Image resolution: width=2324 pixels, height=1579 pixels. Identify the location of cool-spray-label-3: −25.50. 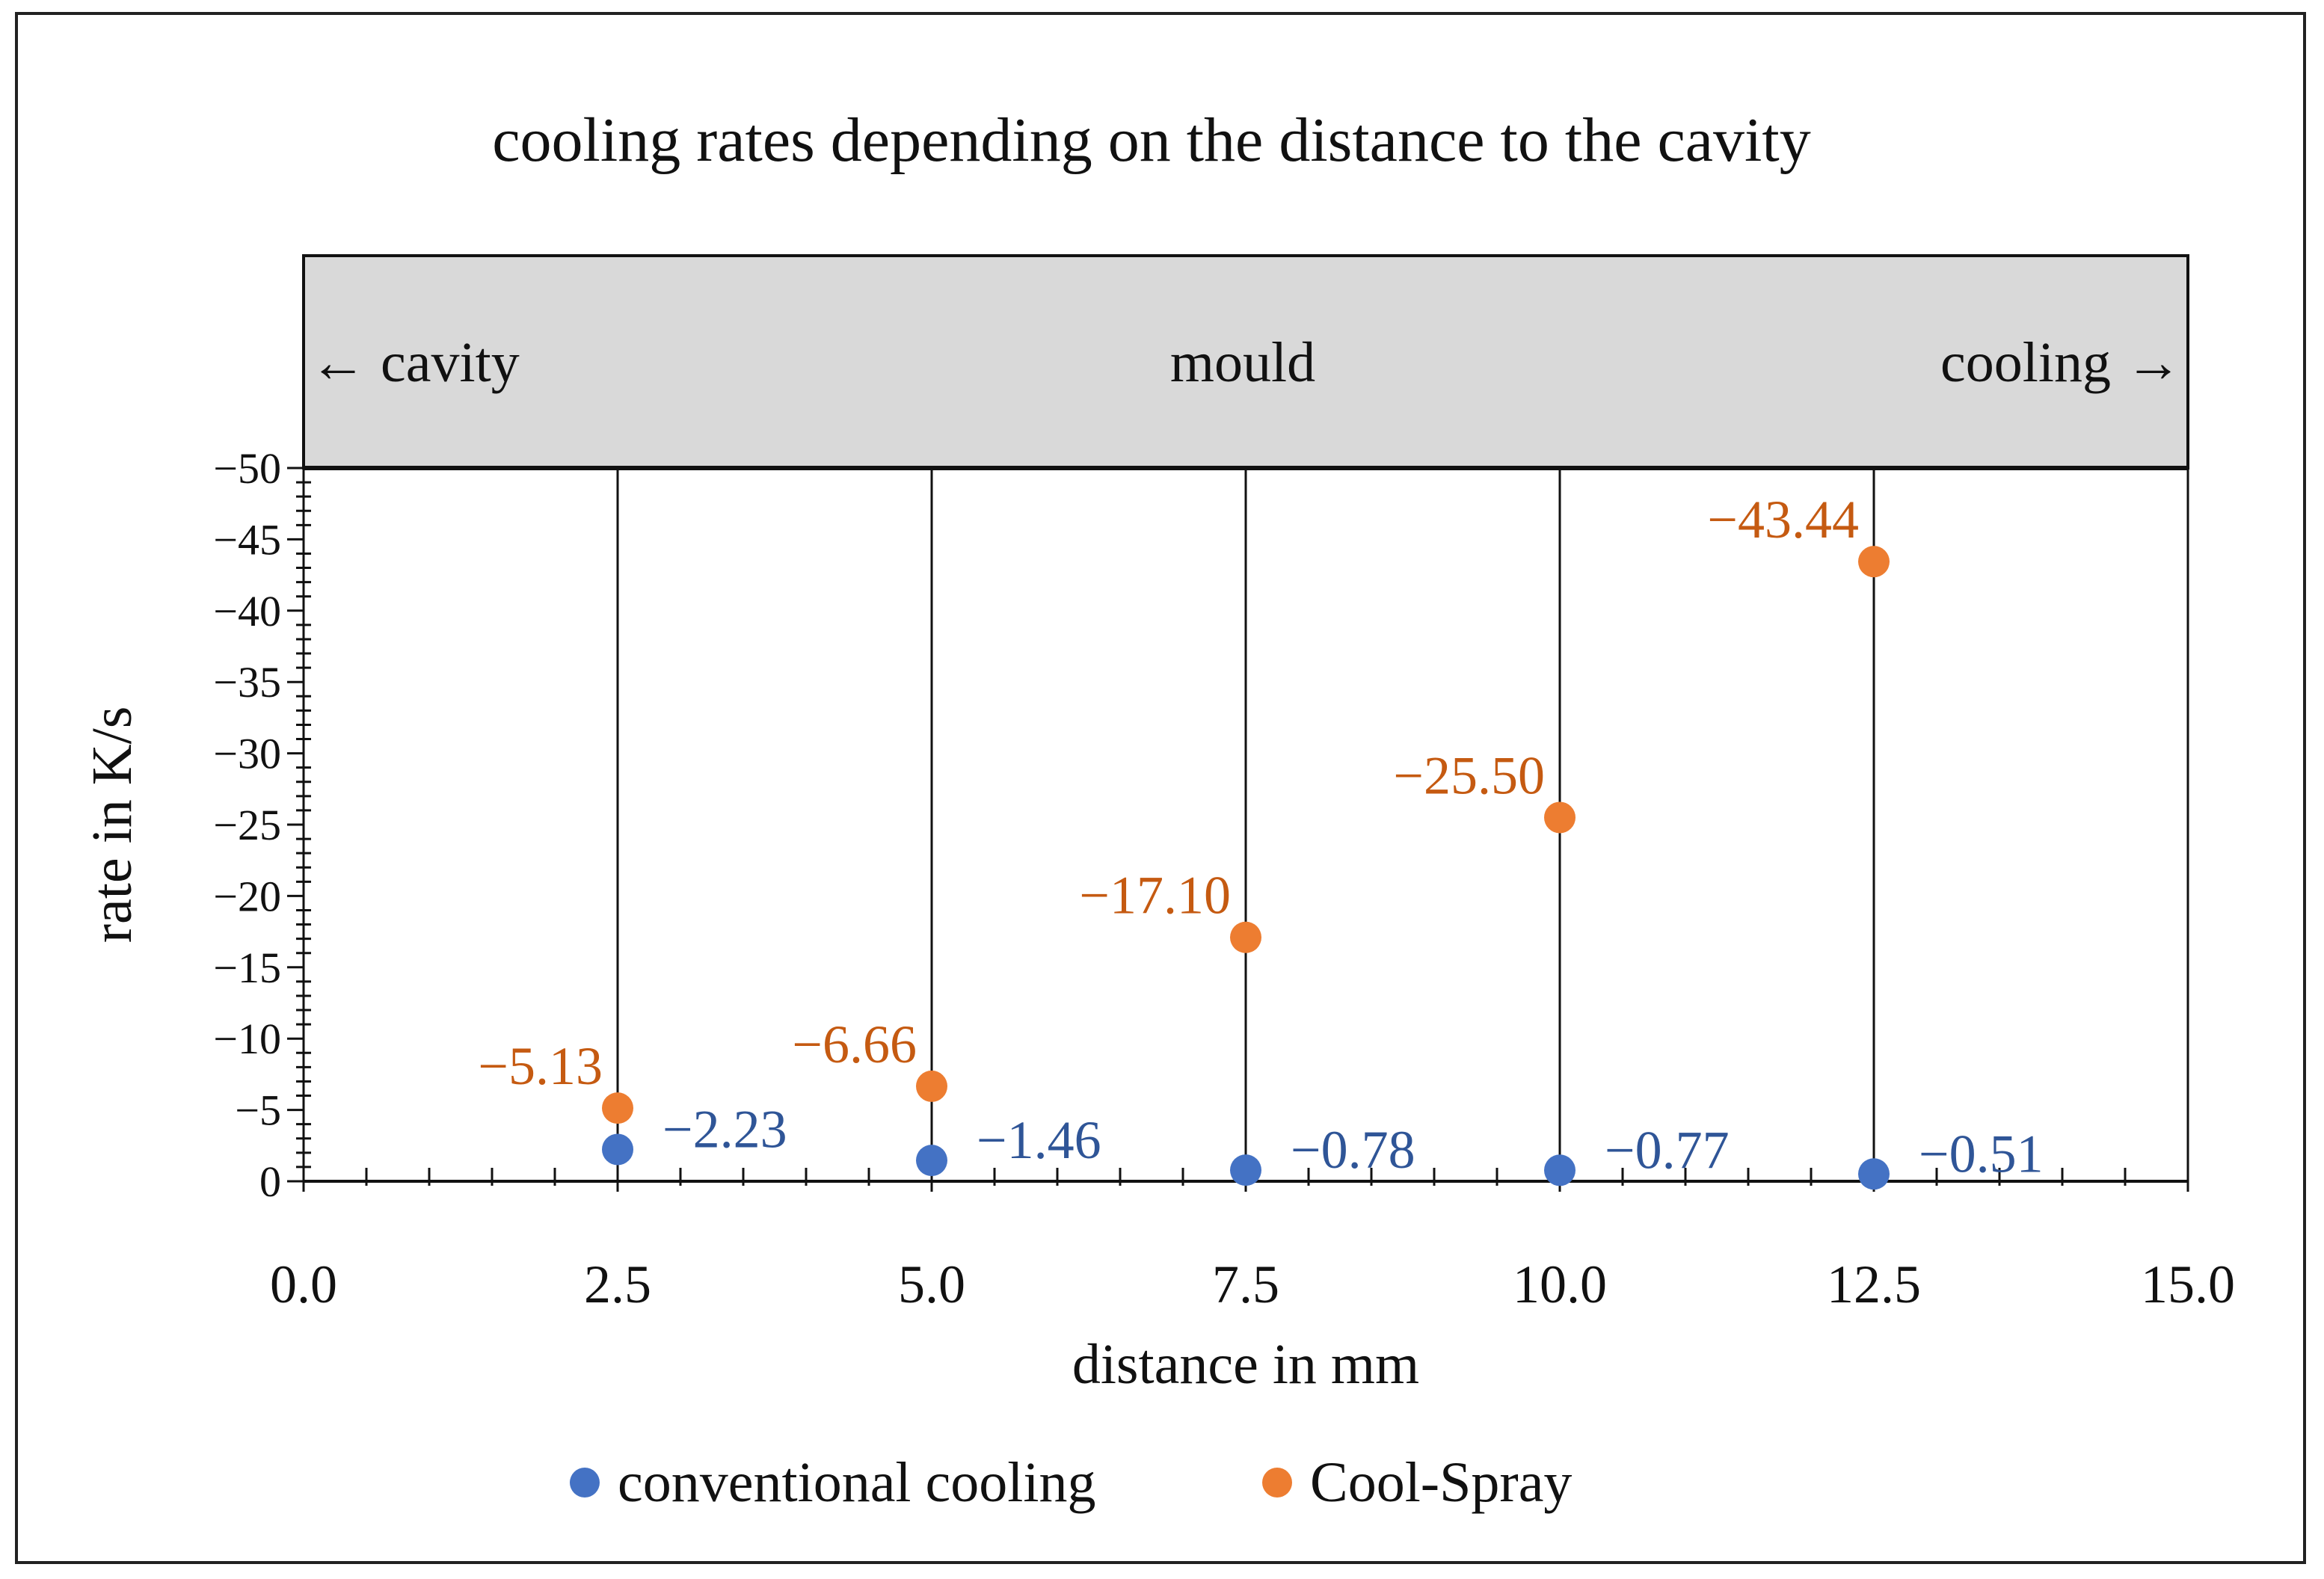
(1469, 775).